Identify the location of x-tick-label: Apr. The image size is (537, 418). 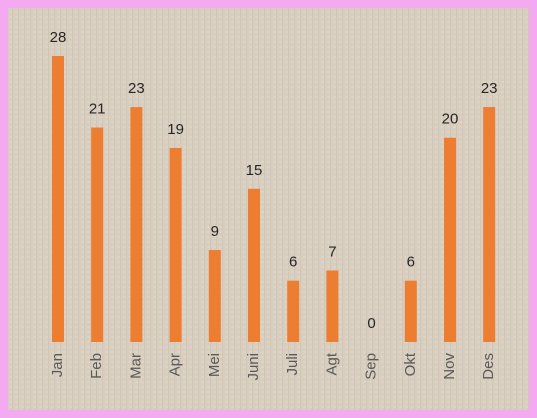
(175, 364).